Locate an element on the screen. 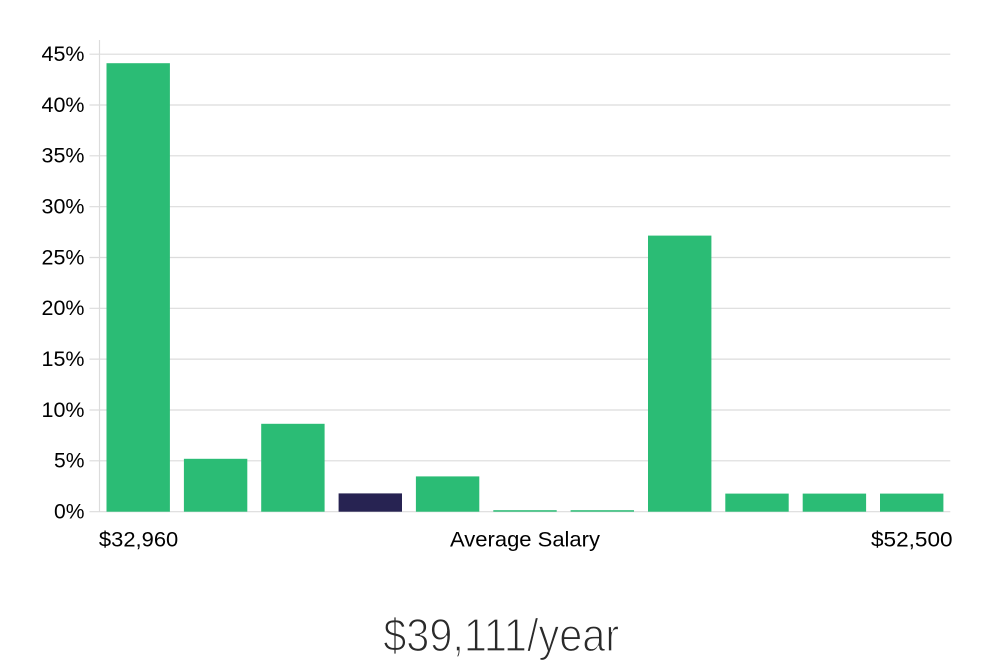 This screenshot has height=660, width=1000. svg-text: 20% is located at coordinates (63, 308).